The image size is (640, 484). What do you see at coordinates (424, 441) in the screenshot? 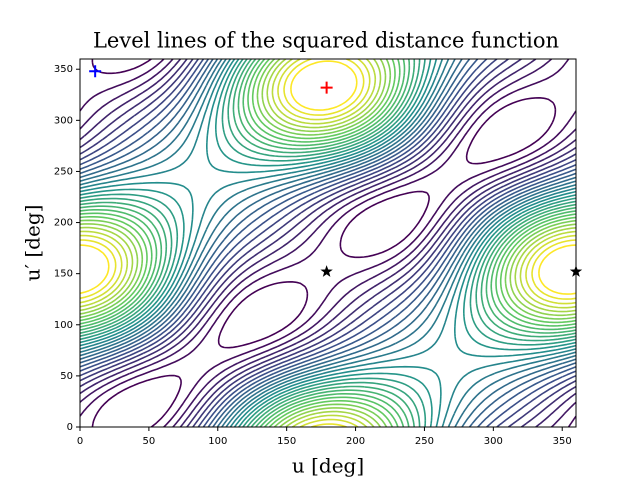
I see `x-tick-label: 250` at bounding box center [424, 441].